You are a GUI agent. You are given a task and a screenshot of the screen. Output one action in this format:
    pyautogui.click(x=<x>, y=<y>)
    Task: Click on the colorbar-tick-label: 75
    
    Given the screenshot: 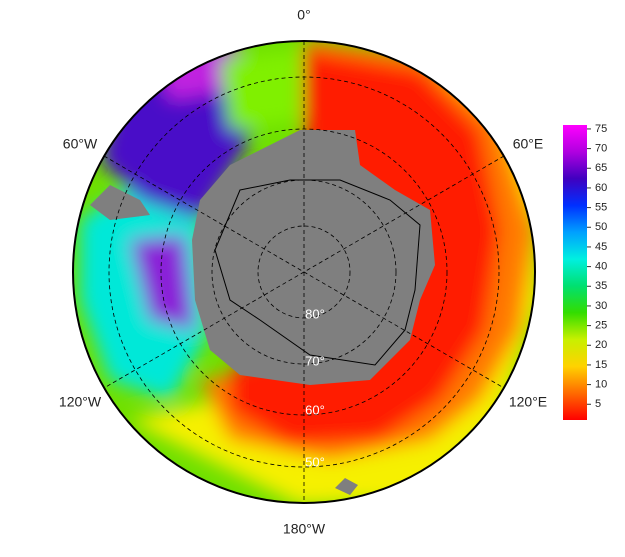 What is the action you would take?
    pyautogui.click(x=601, y=129)
    